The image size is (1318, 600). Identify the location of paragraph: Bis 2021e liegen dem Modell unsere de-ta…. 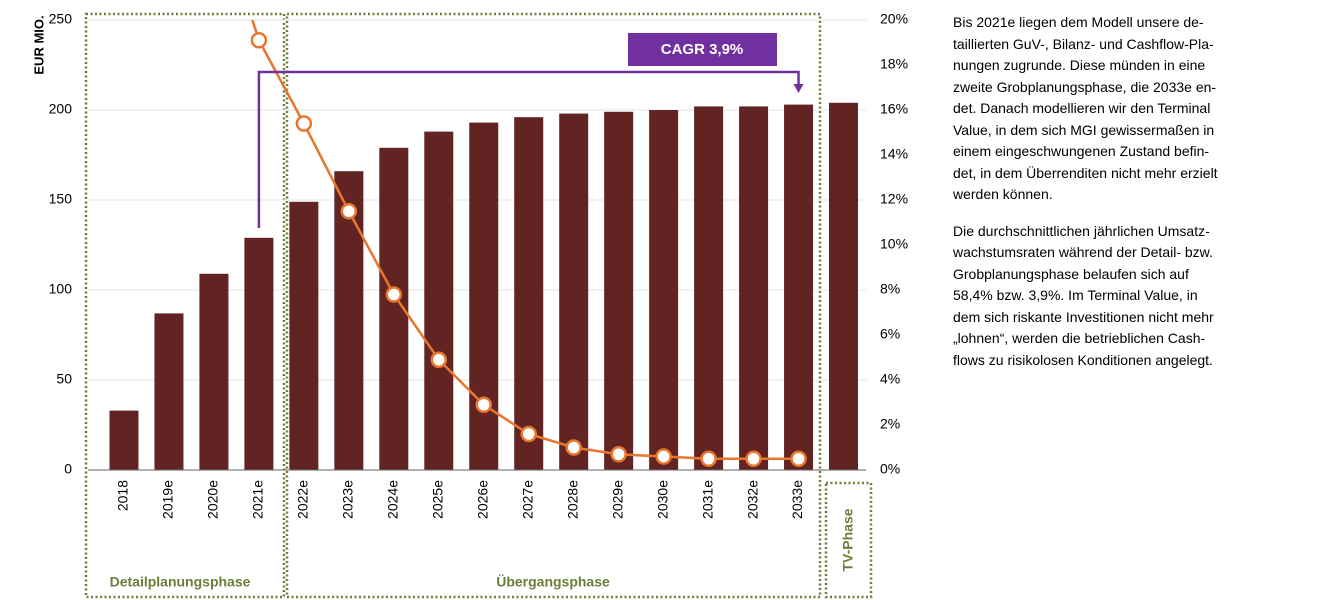
(1133, 109).